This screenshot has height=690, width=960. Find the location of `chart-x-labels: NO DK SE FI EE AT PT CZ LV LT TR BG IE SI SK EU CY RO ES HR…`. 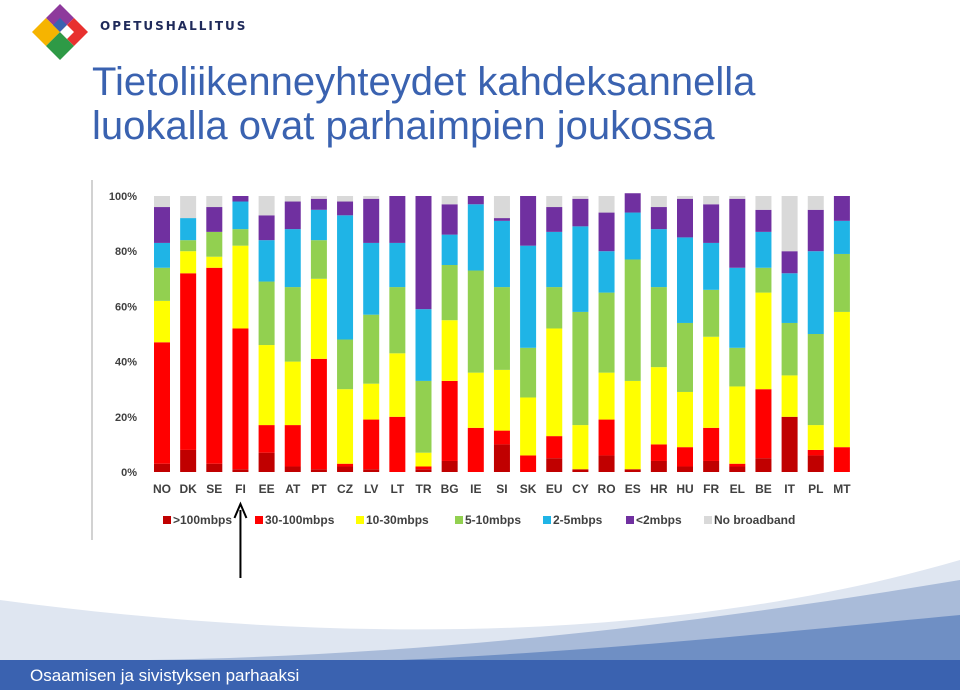

chart-x-labels: NO DK SE FI EE AT PT CZ LV LT TR BG IE SI SK EU CY RO ES HR… is located at coordinates (502, 489).